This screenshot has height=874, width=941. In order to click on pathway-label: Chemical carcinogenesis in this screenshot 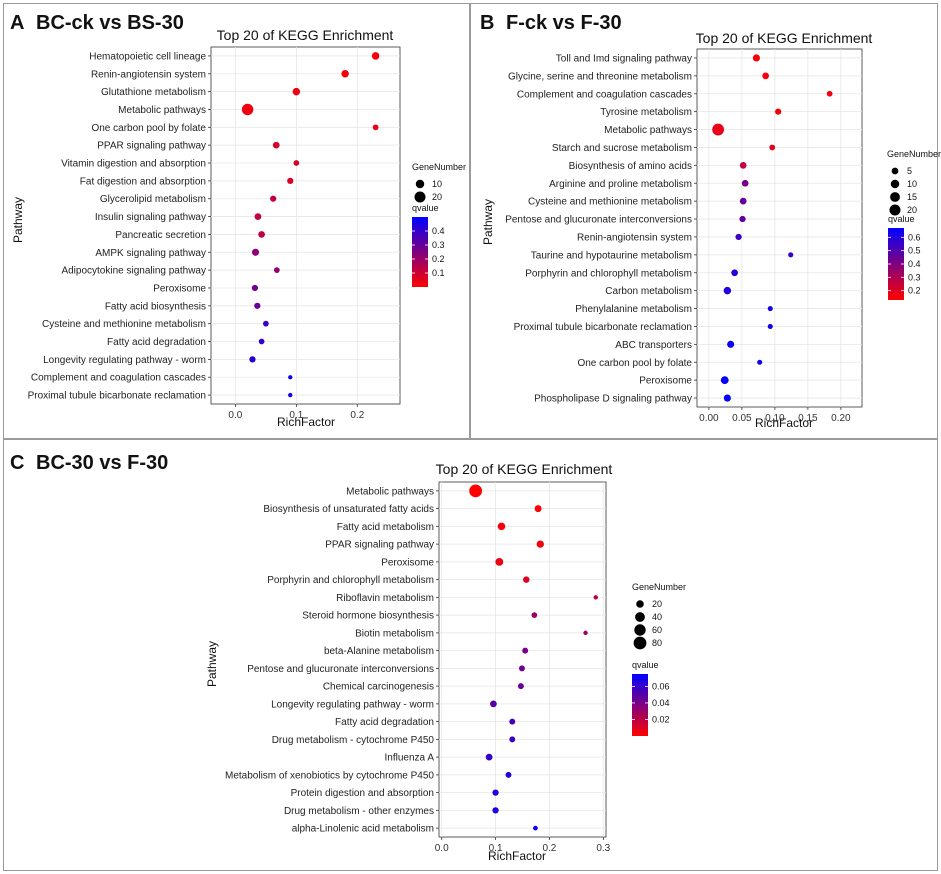, I will do `click(378, 687)`.